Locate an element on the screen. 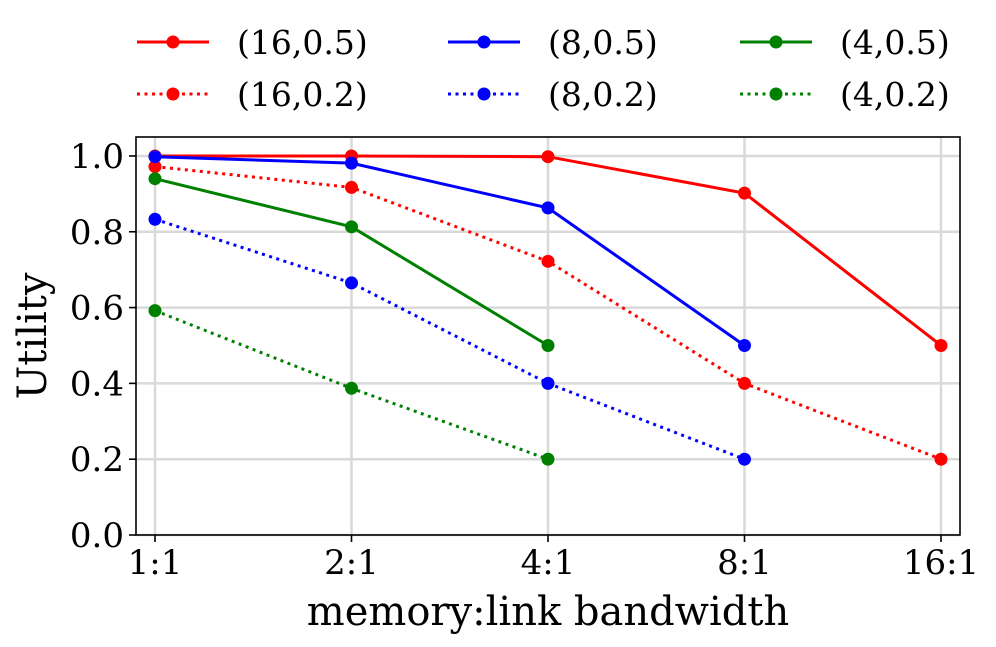 This screenshot has width=996, height=647. y-tick-label: 1.0 is located at coordinates (97, 157).